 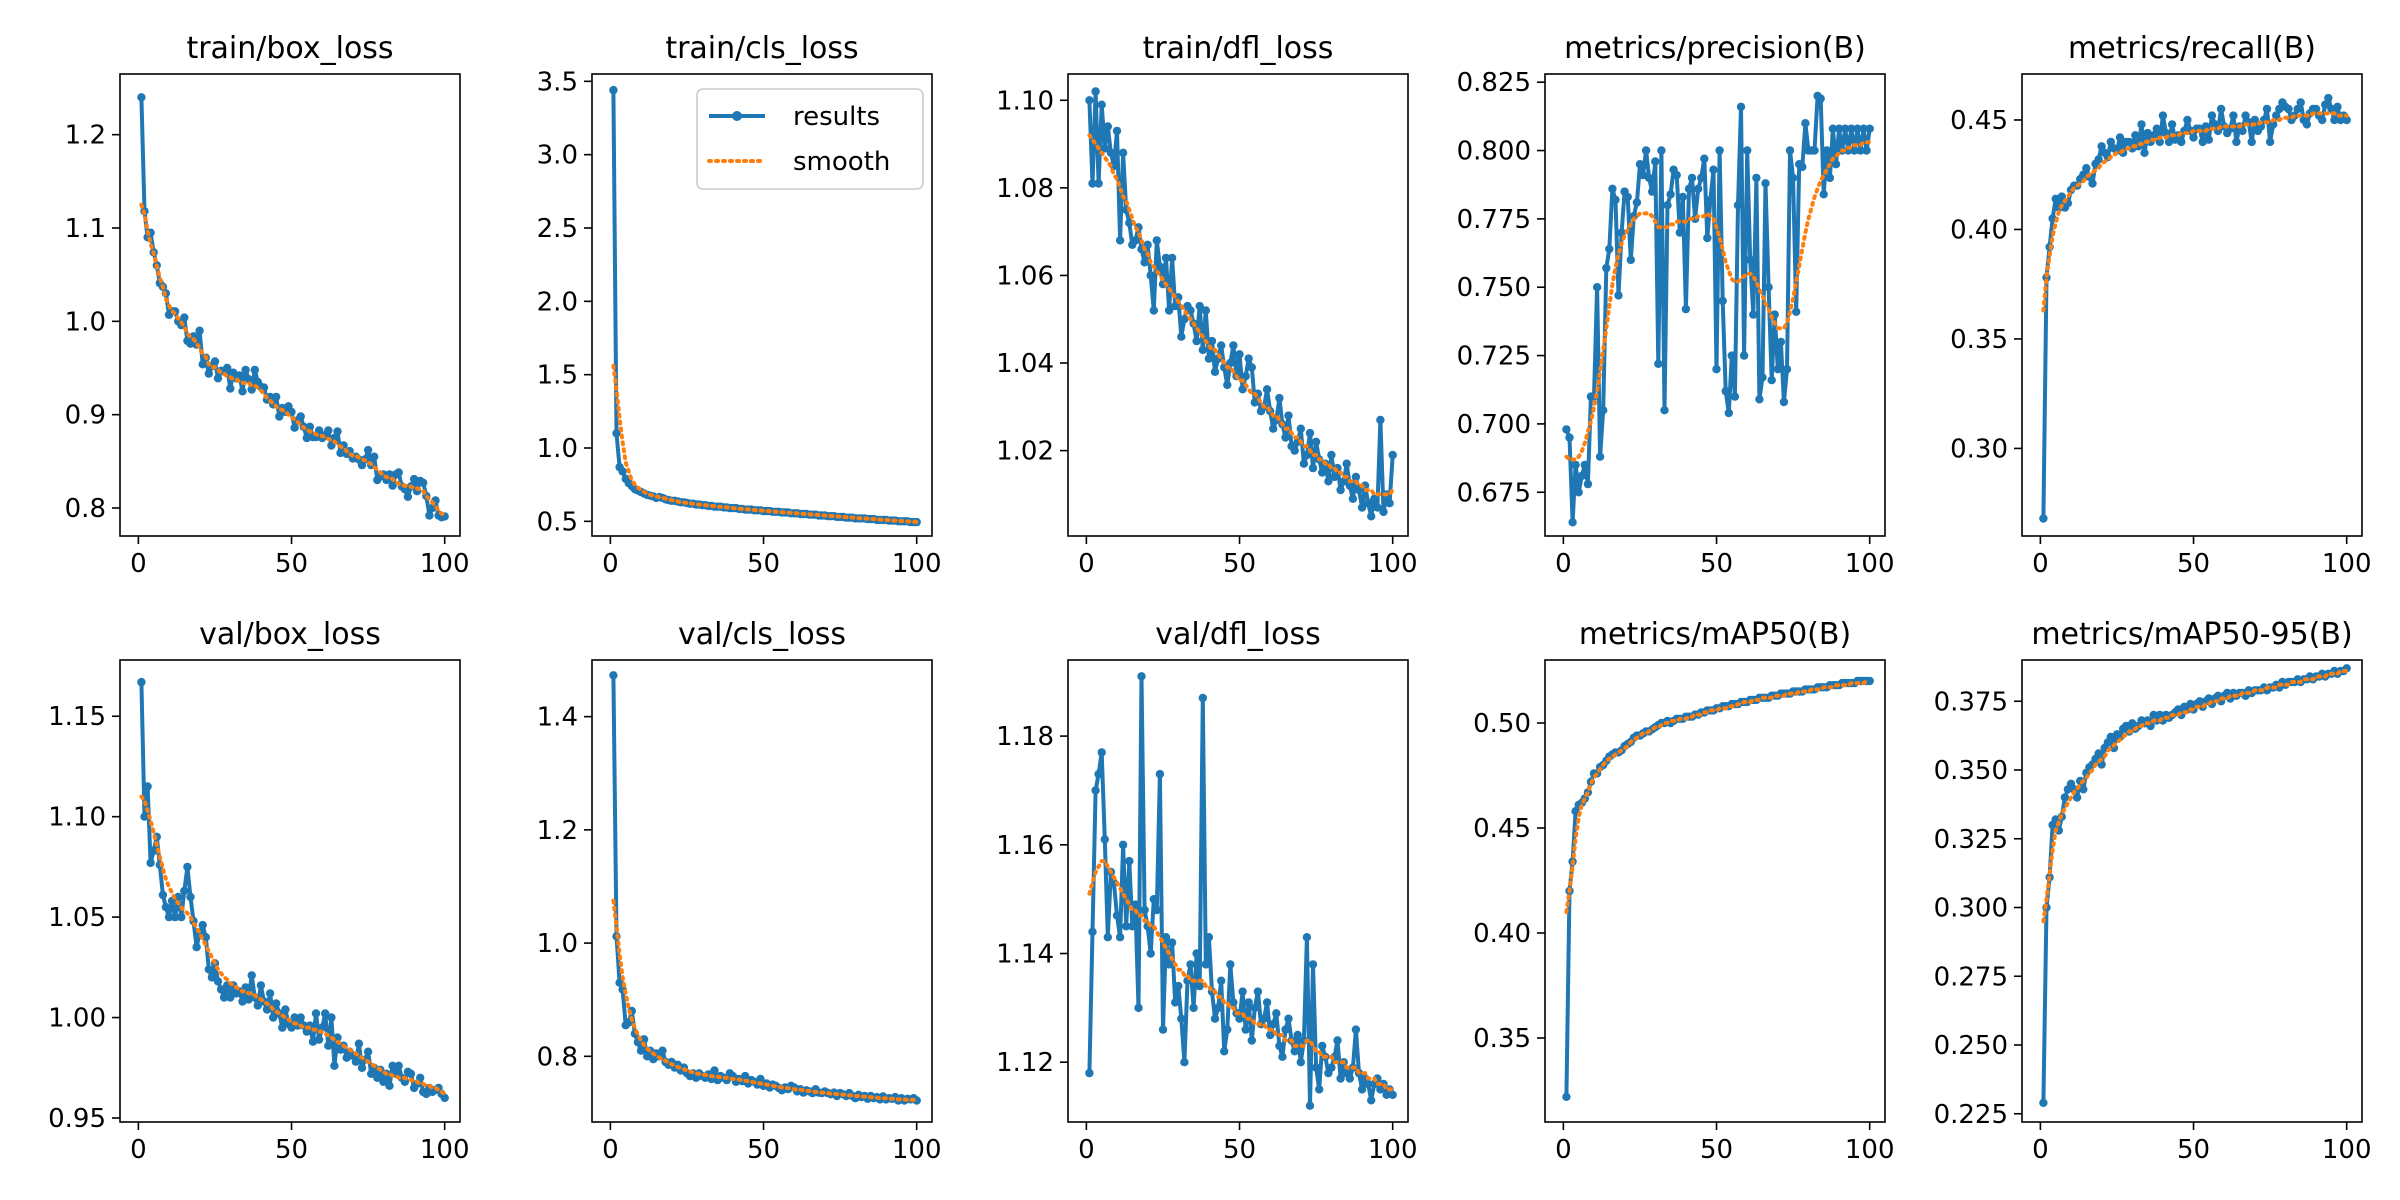 I want to click on panel-5: metrics/recall(B) 0 50 100 0.30 0.35 0.40 0.45, so click(x=2160, y=305).